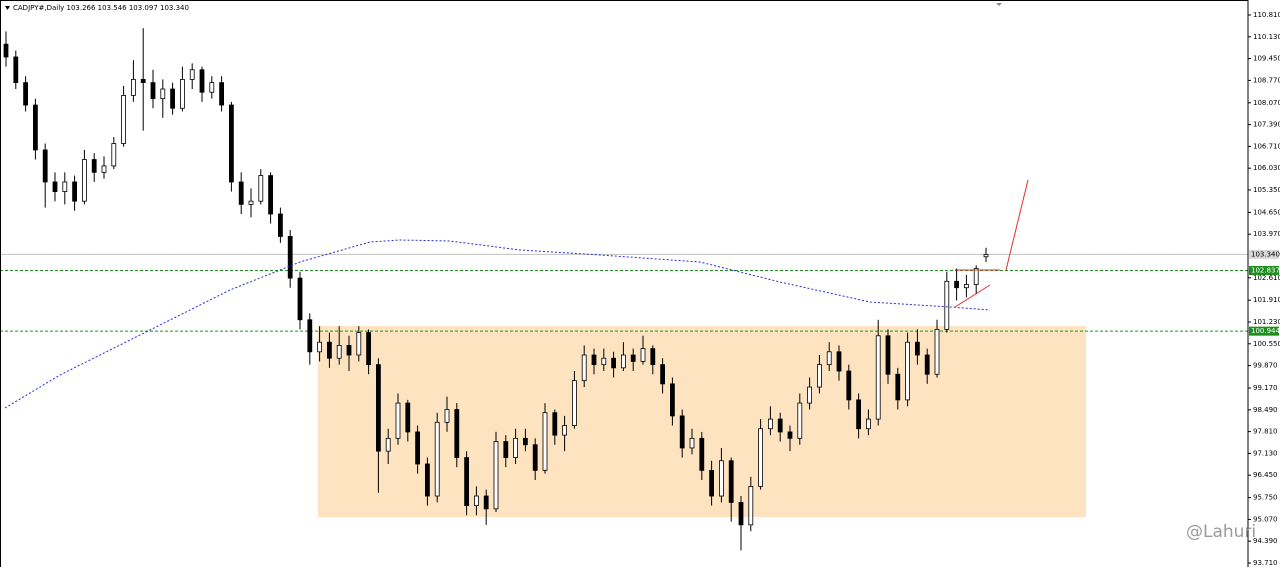 This screenshot has width=1280, height=567. What do you see at coordinates (1266, 80) in the screenshot?
I see `y-tick-label: 108.770` at bounding box center [1266, 80].